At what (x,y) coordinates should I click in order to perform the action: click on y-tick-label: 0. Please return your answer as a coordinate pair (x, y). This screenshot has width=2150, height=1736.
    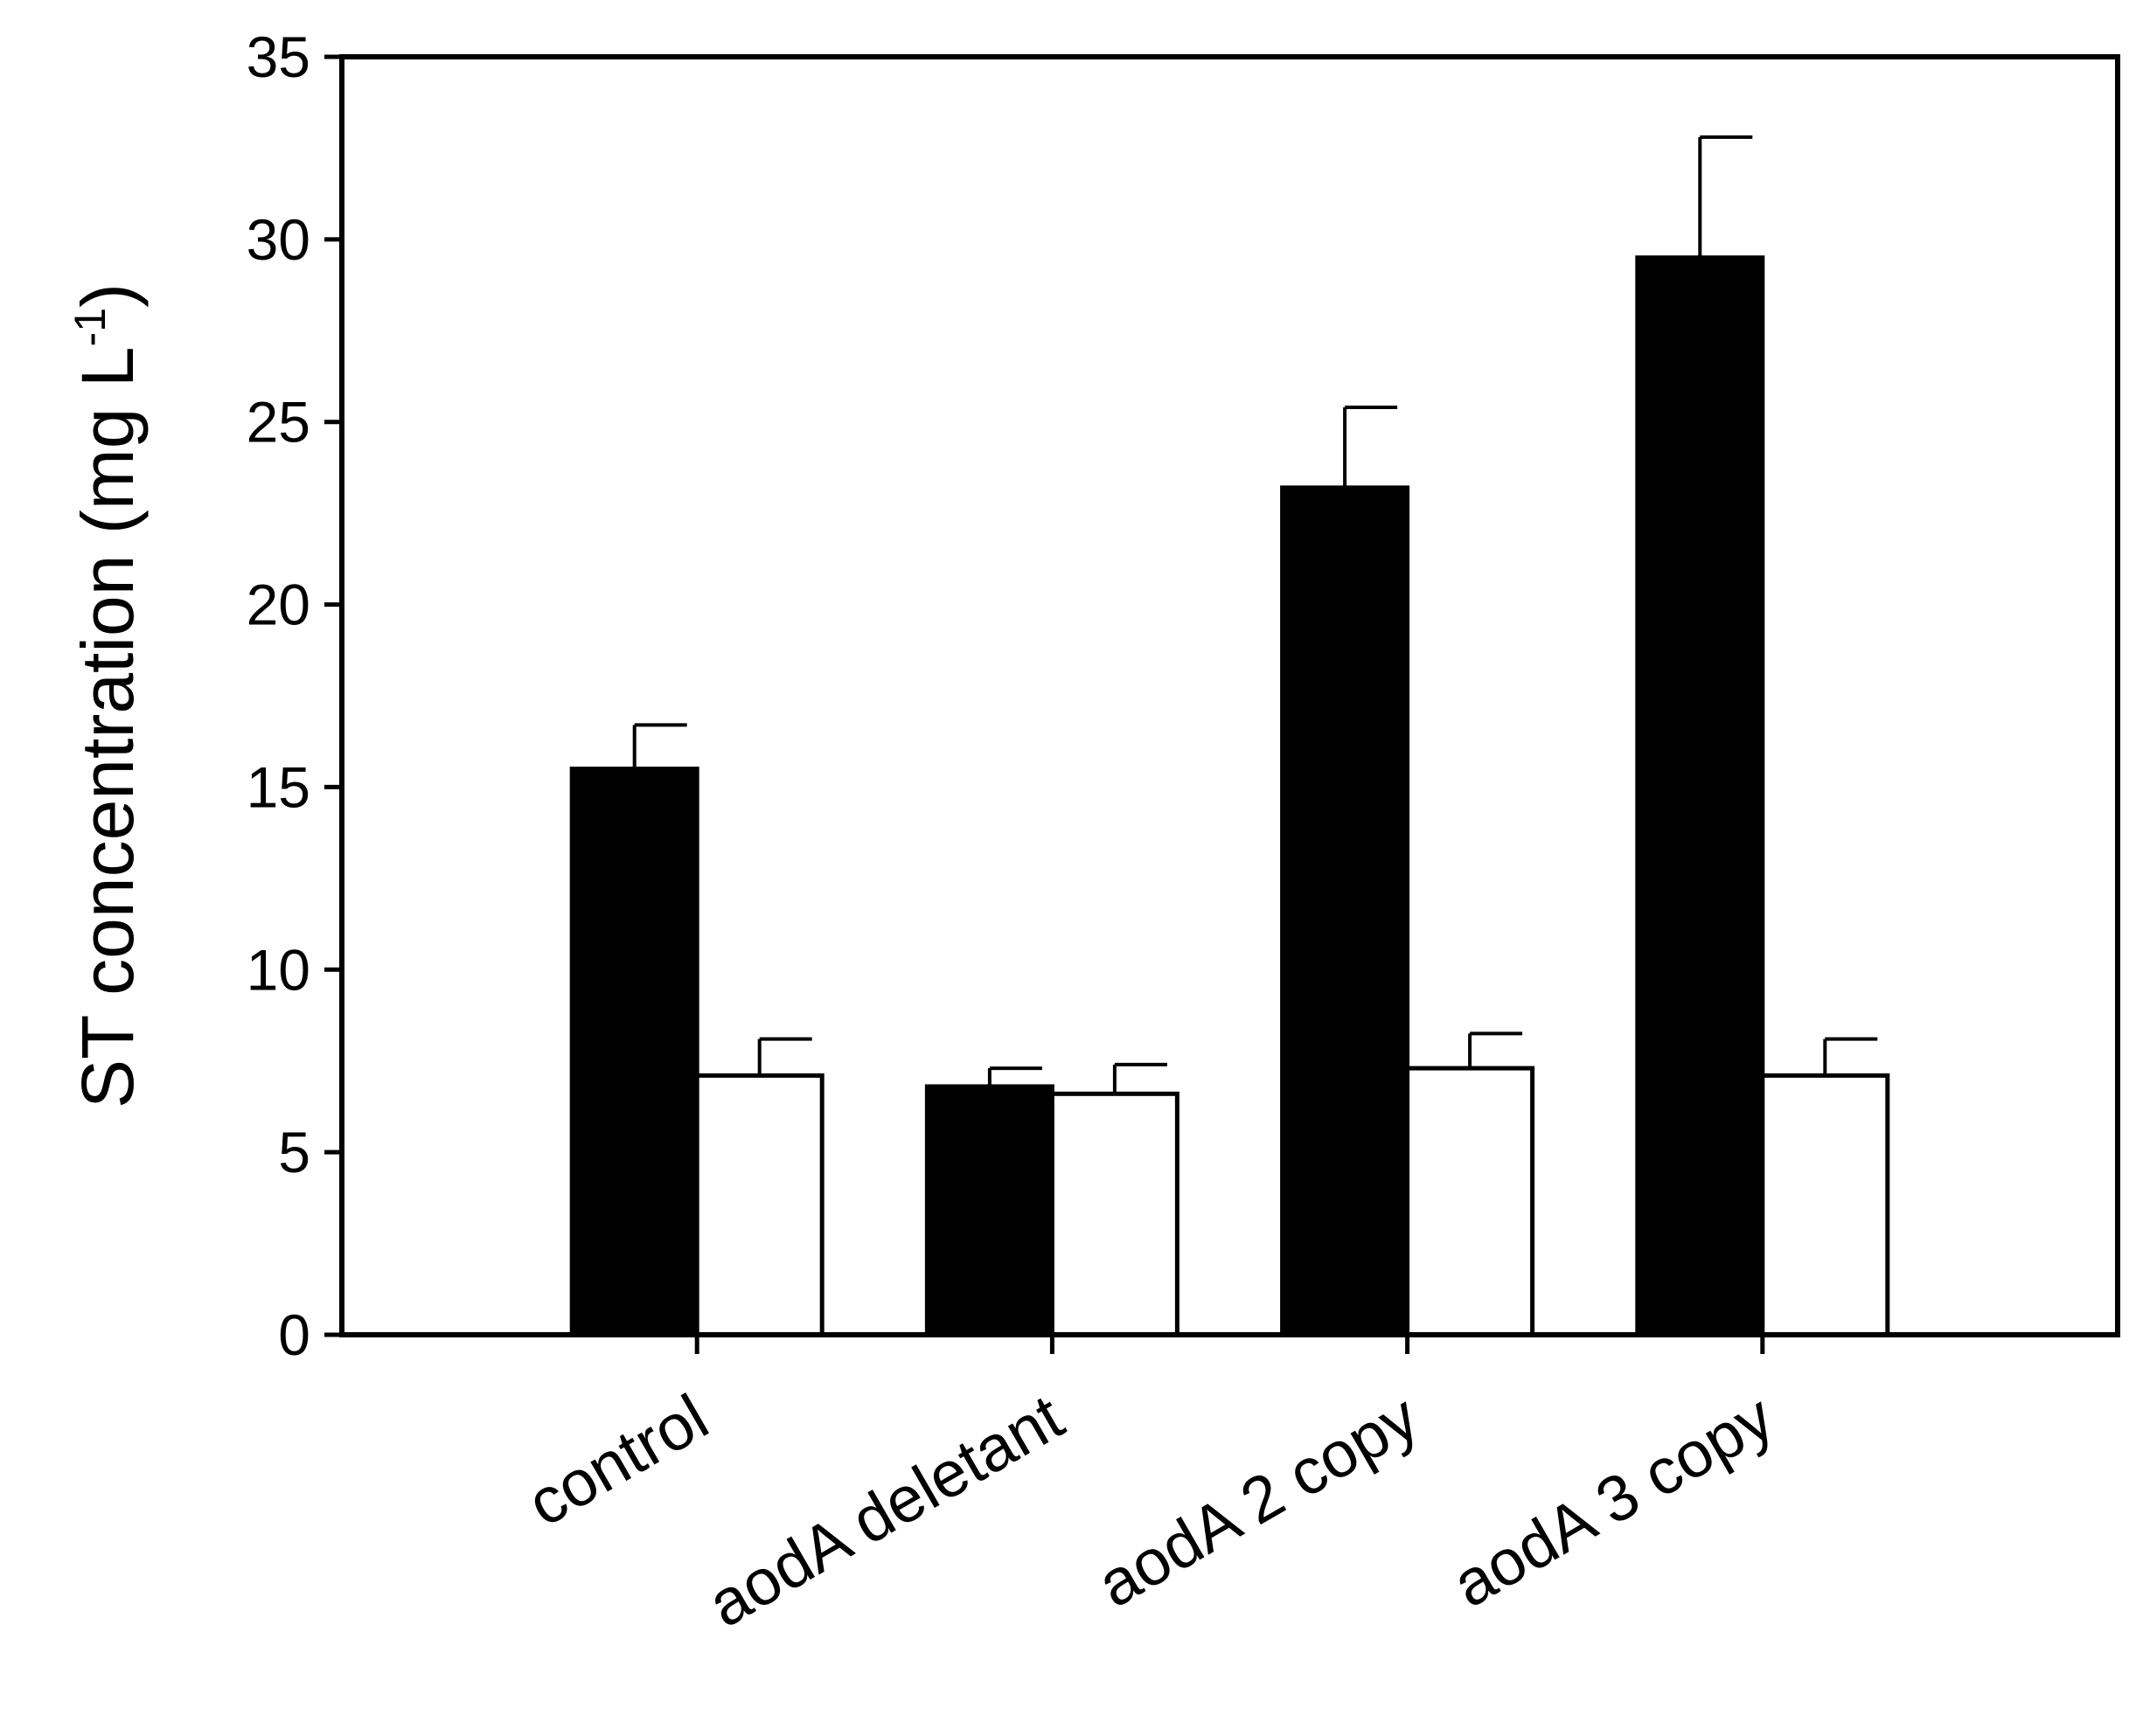
    Looking at the image, I should click on (294, 1334).